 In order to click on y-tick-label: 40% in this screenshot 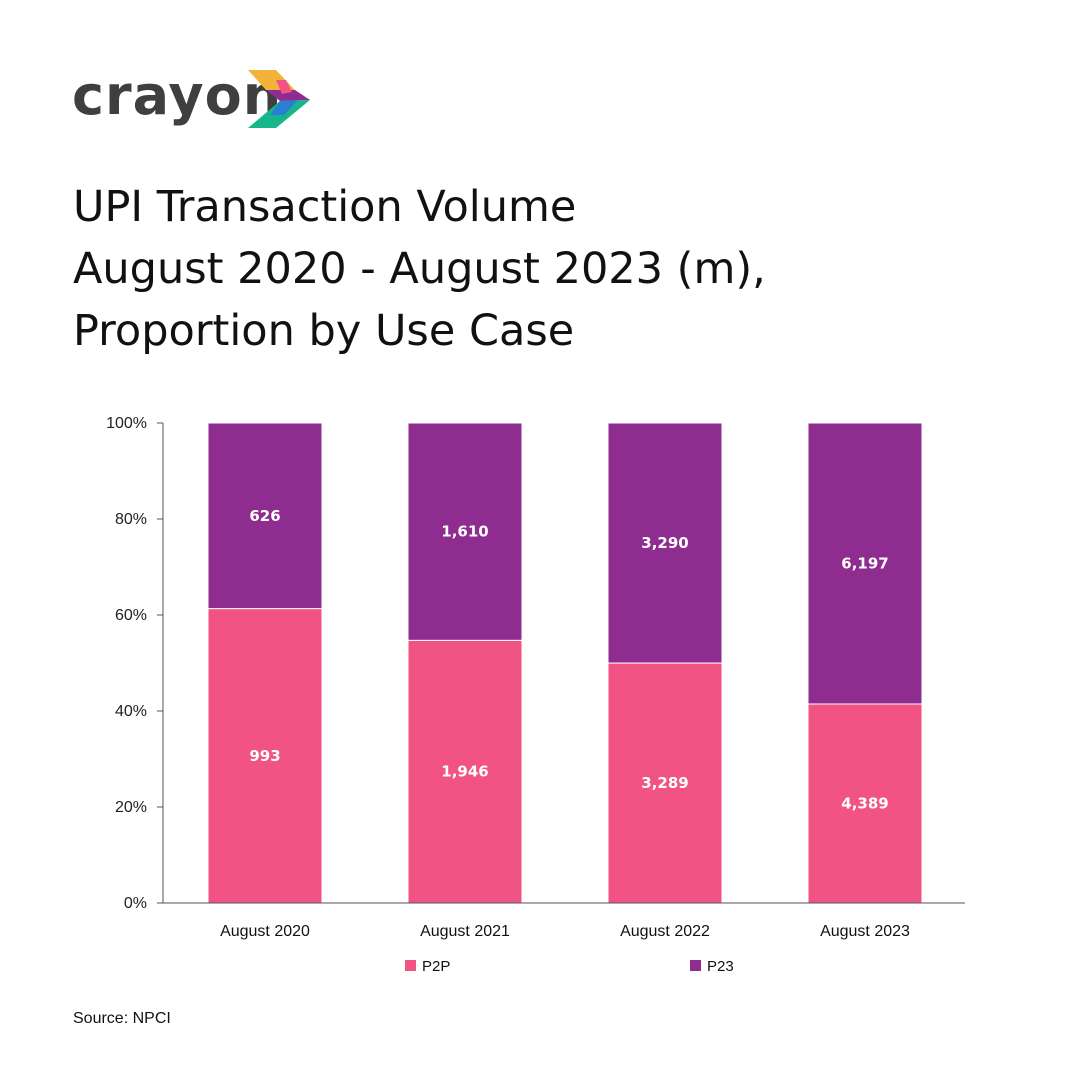, I will do `click(131, 711)`.